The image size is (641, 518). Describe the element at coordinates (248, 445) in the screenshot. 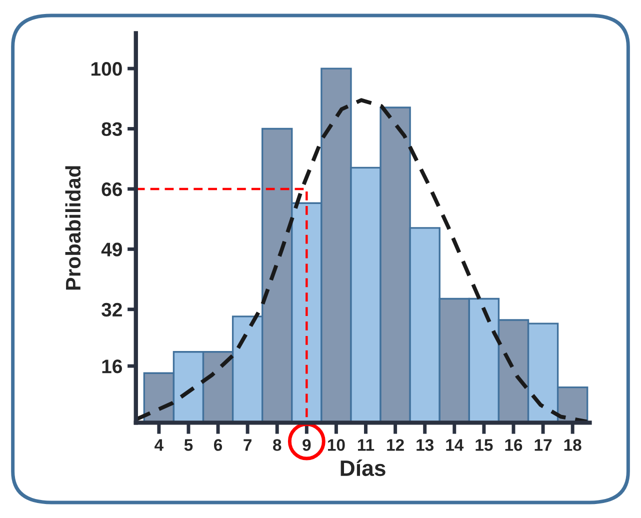

I see `x-tick-label: 7` at that location.